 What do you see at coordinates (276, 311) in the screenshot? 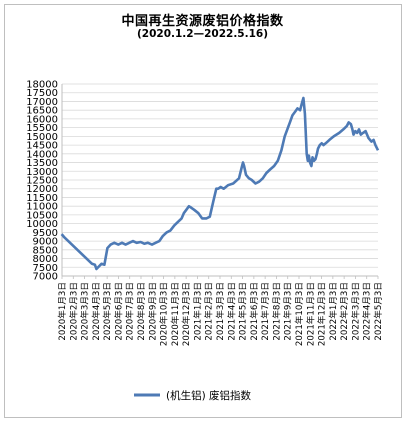
I see `x-tick-label: 2021年8月3日` at bounding box center [276, 311].